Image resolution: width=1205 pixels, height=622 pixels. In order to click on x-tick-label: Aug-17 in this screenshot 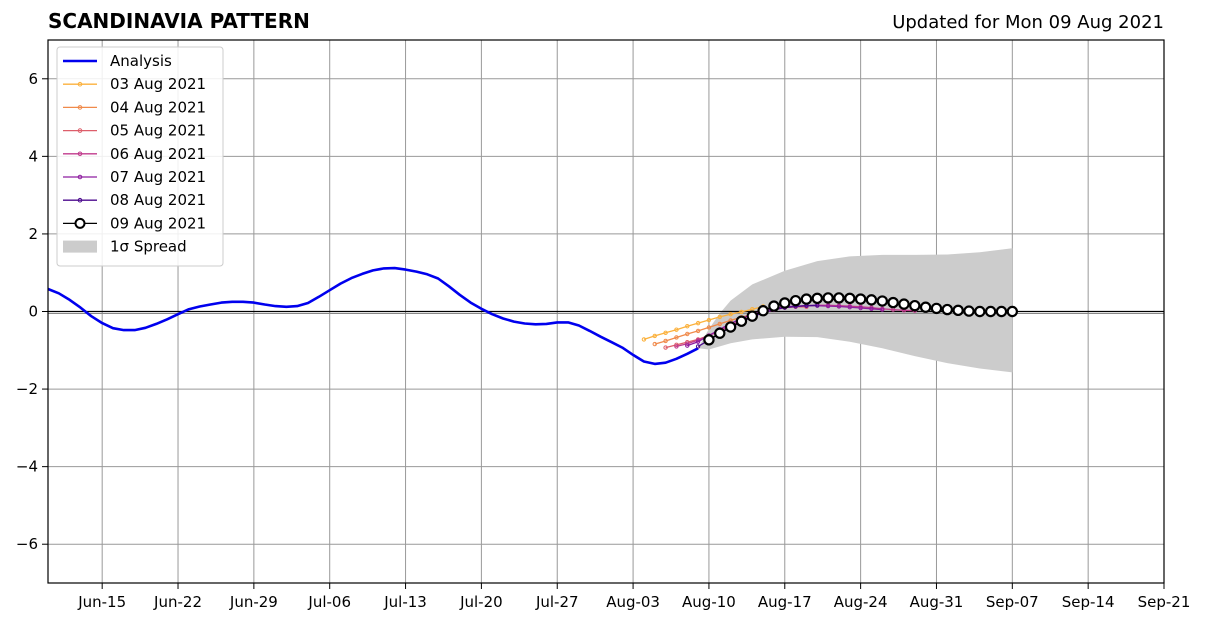, I will do `click(785, 602)`.